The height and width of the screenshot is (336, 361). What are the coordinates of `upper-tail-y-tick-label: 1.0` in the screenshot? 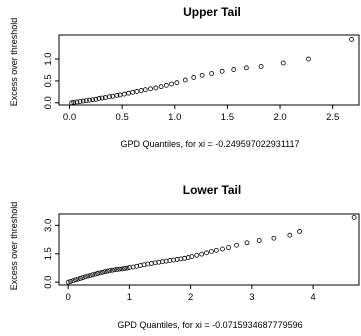 It's located at (48, 58).